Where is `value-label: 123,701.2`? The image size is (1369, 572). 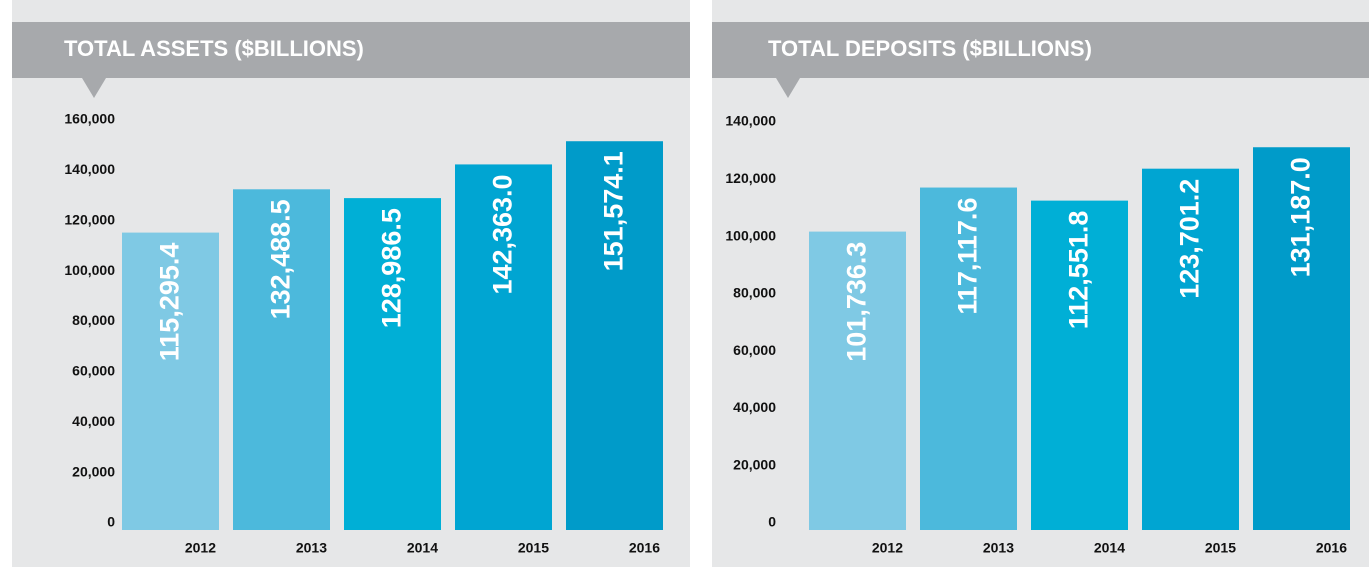 value-label: 123,701.2 is located at coordinates (1190, 239).